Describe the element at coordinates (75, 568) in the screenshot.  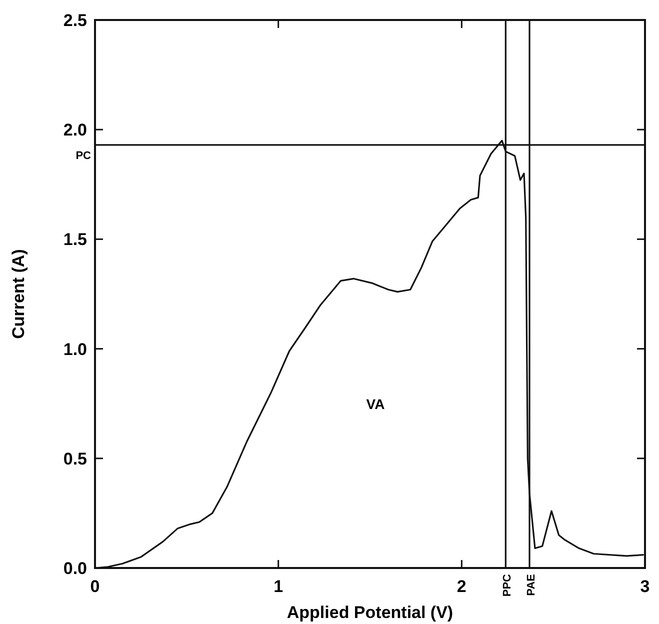
I see `y-tick-label: 0.0` at that location.